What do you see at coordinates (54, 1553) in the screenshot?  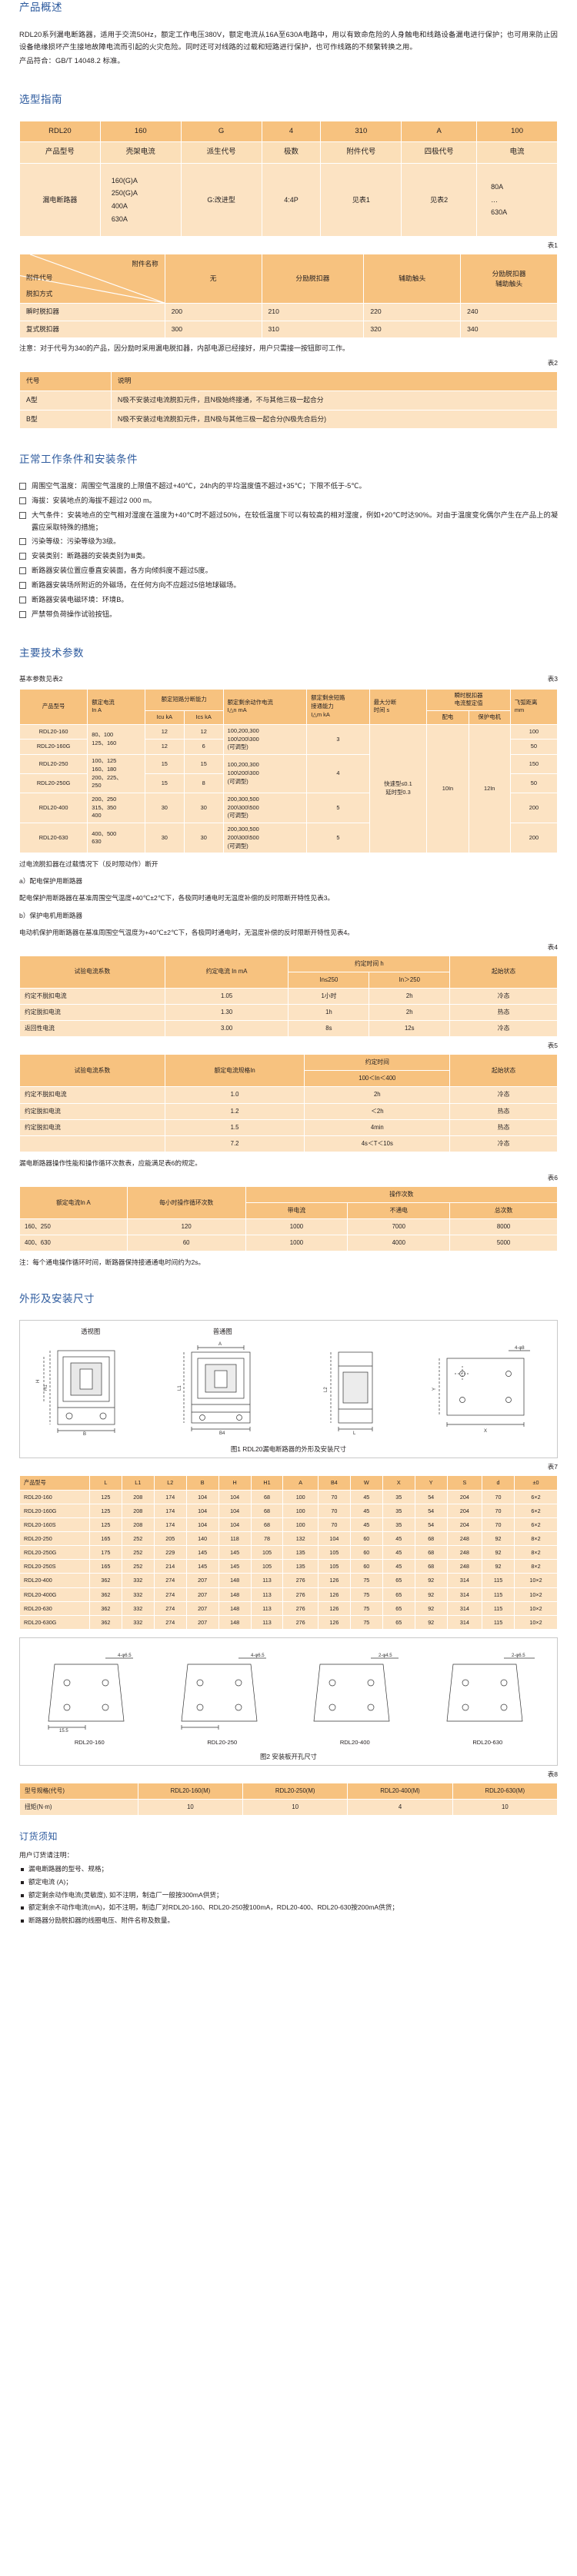 I see `dim-model: RDL20-250G` at bounding box center [54, 1553].